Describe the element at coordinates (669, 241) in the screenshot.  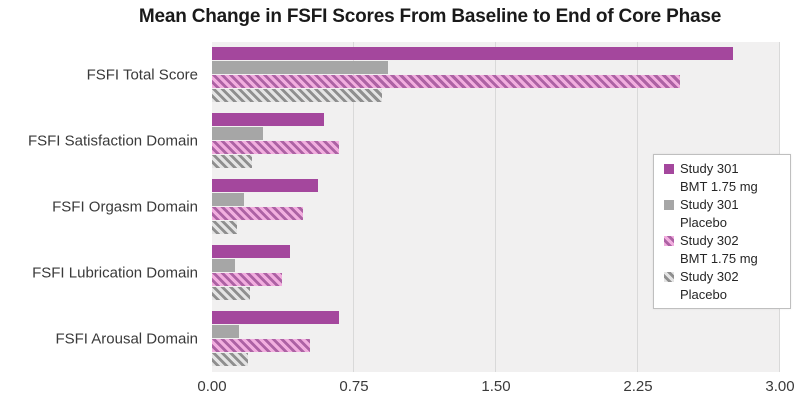
I see `legend-swatch-hatched-pink-icon` at that location.